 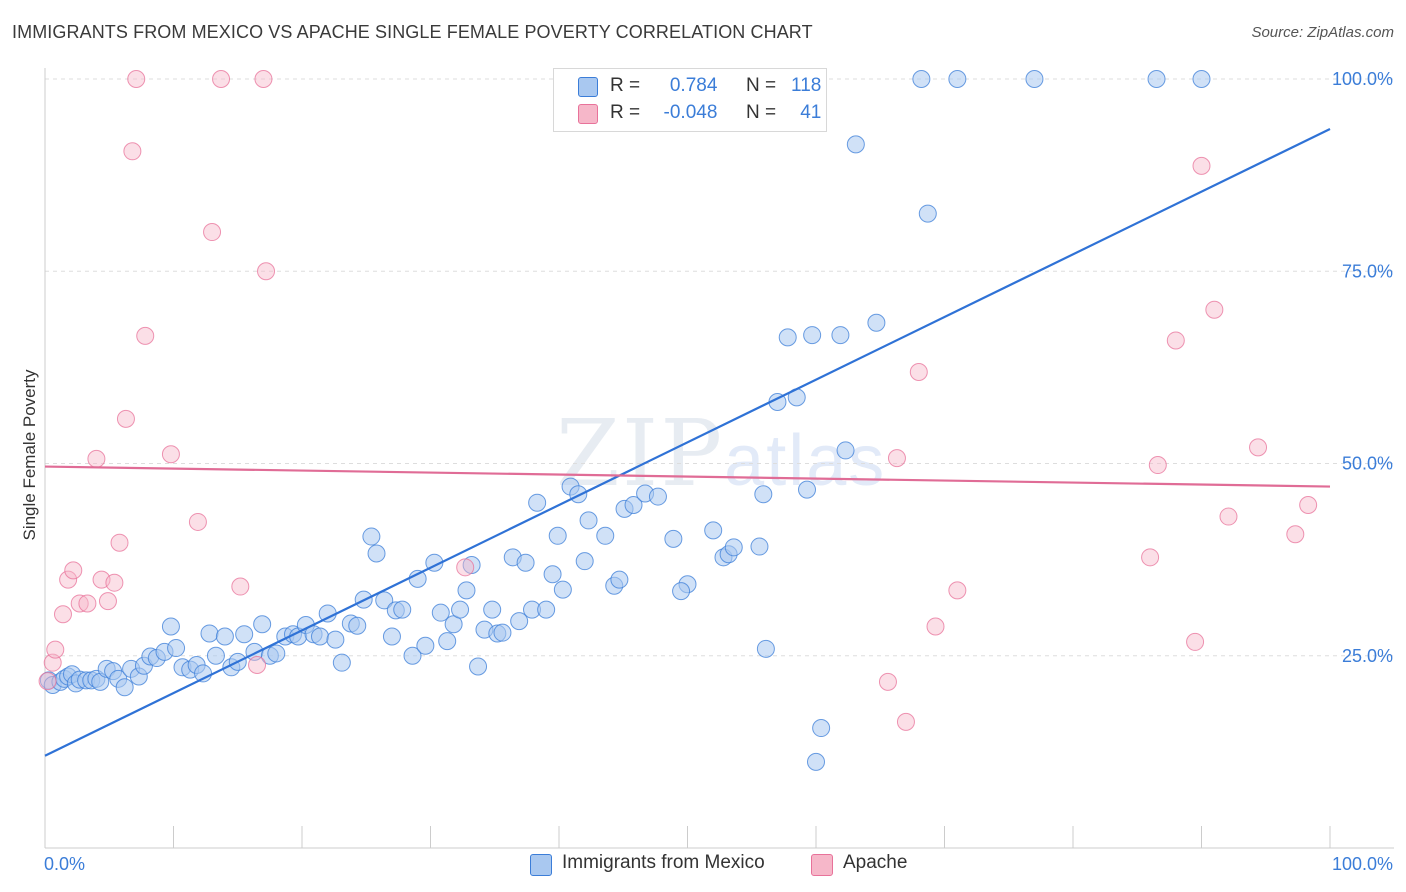 What do you see at coordinates (875, 862) in the screenshot?
I see `bottom-legend-label-apache: Apache` at bounding box center [875, 862].